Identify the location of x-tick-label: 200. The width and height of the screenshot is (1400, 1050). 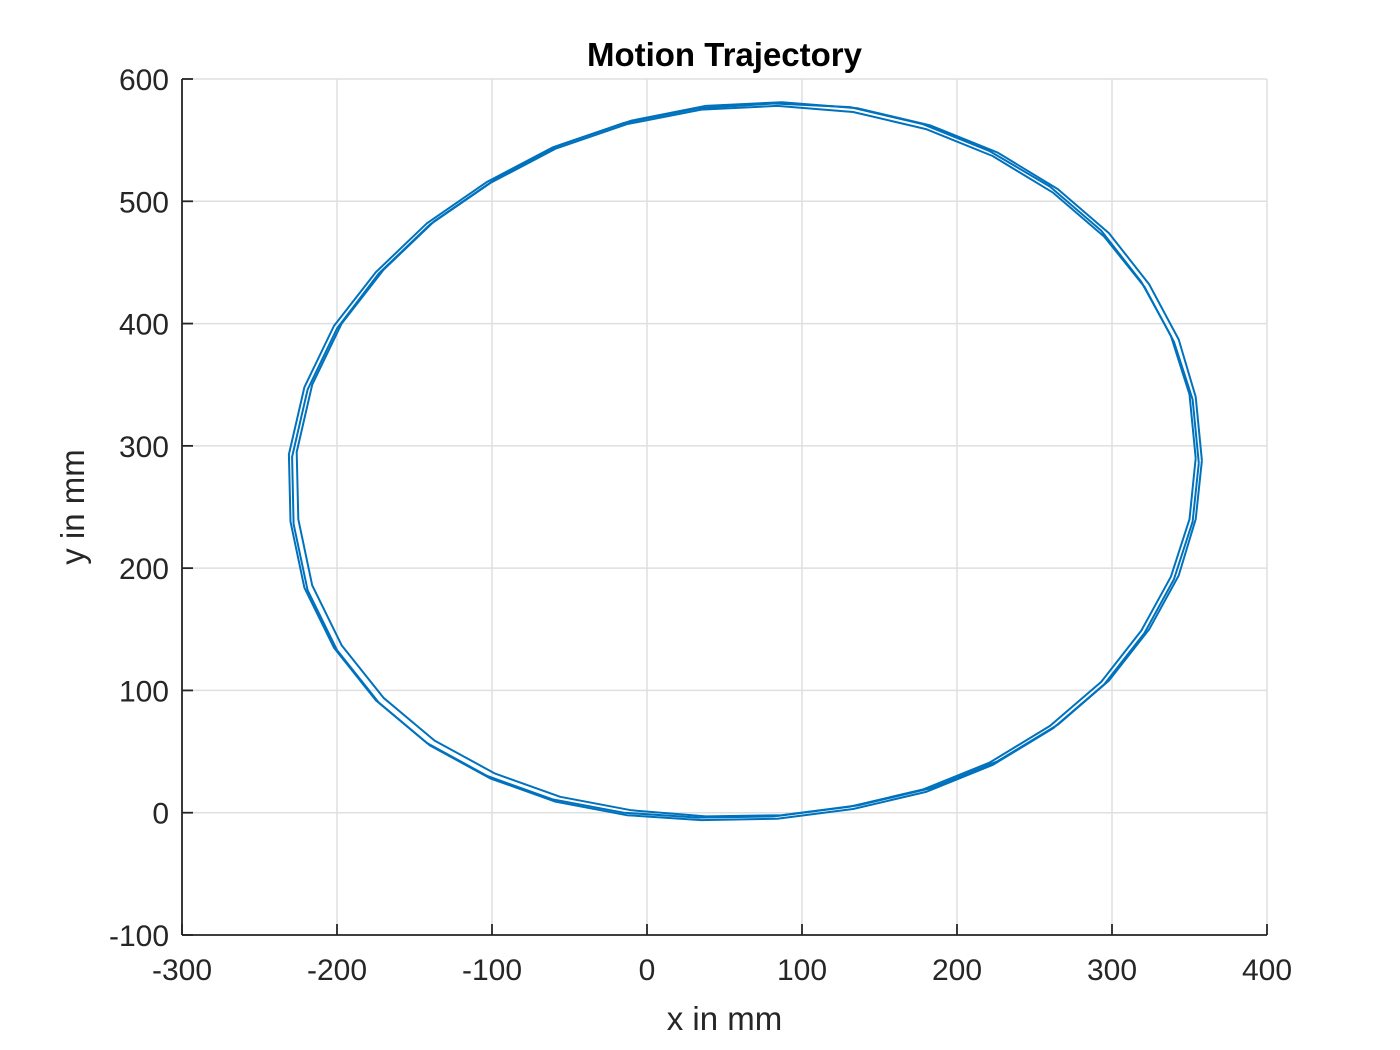
(957, 970).